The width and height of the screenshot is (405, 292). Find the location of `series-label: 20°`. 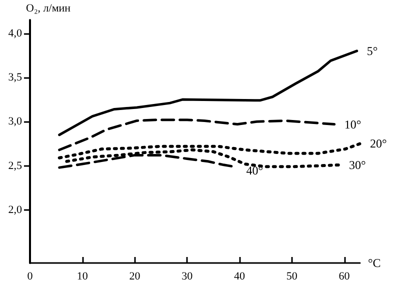

series-label: 20° is located at coordinates (378, 143).